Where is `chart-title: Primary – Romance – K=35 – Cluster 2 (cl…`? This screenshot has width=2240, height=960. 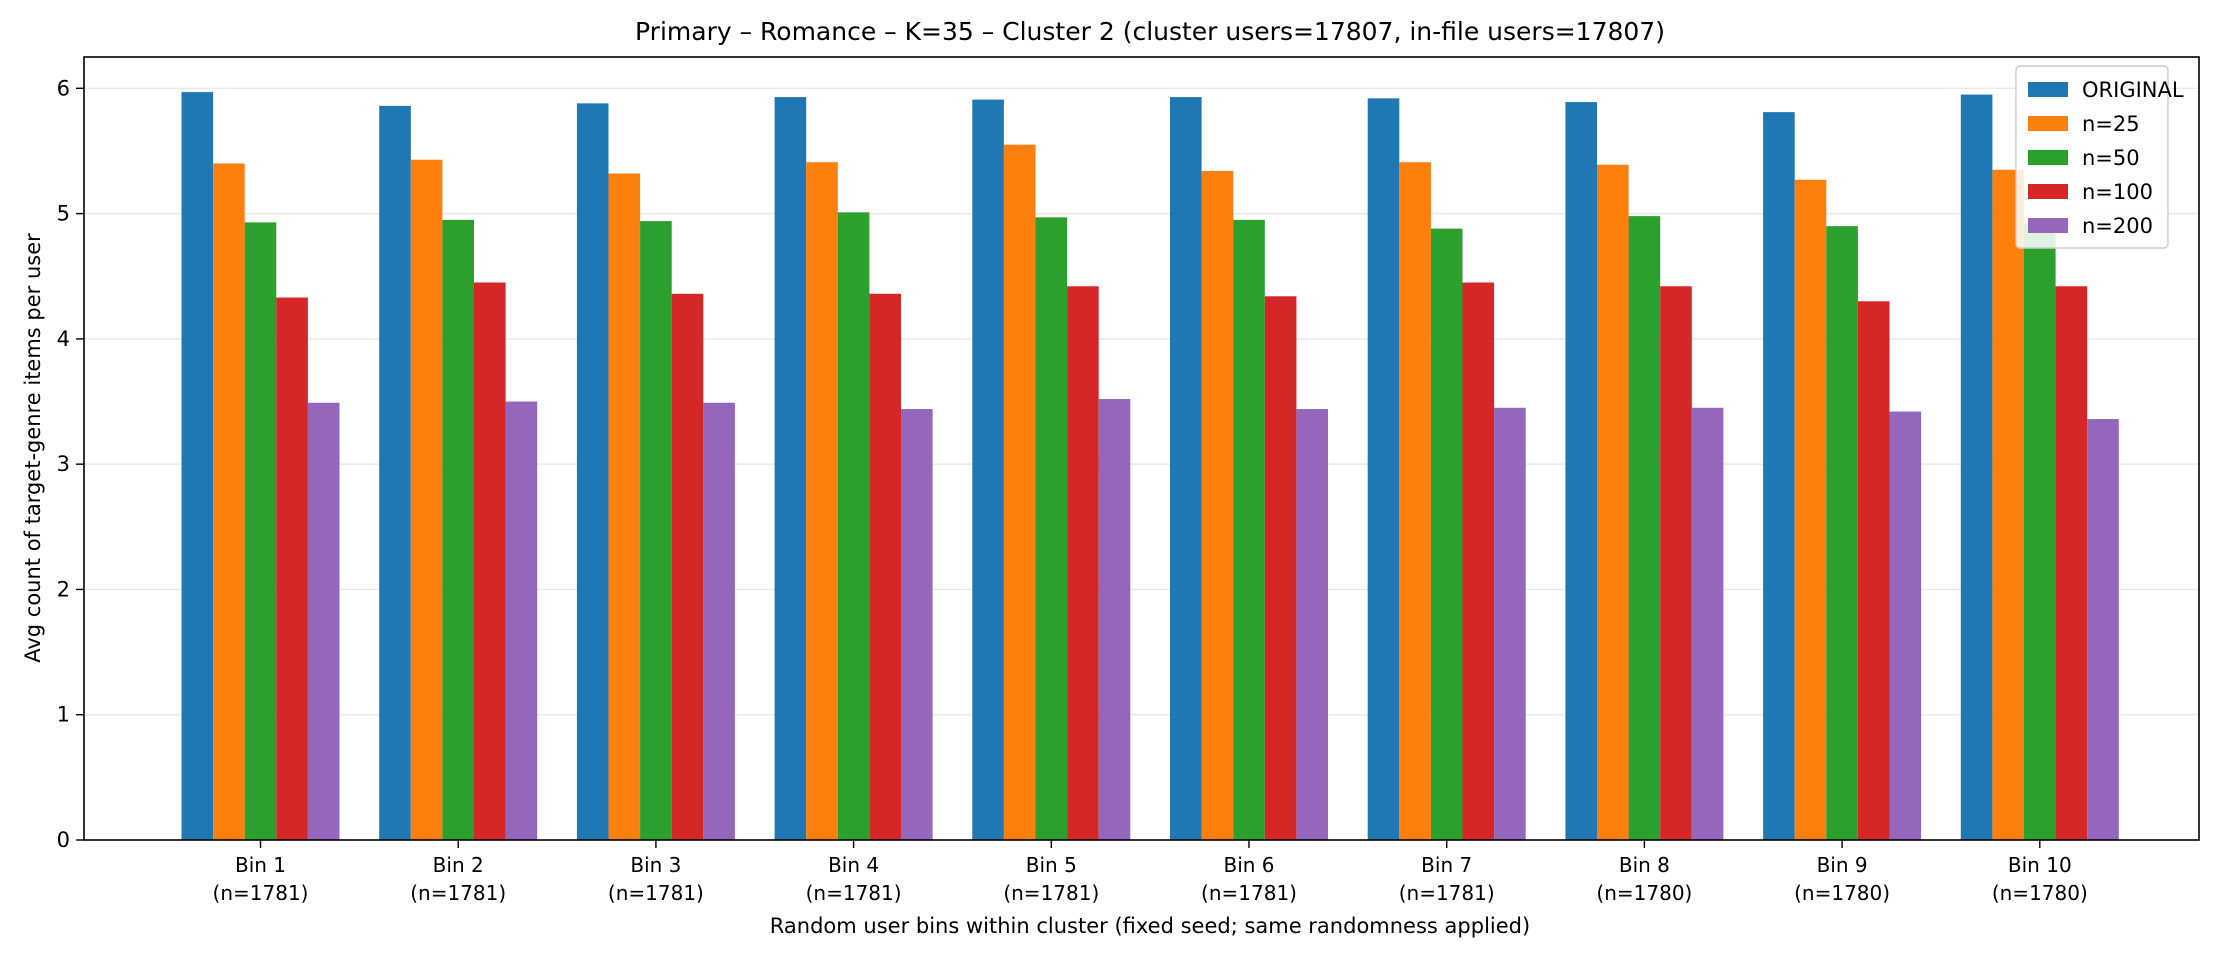 chart-title: Primary – Romance – K=35 – Cluster 2 (cl… is located at coordinates (1150, 31).